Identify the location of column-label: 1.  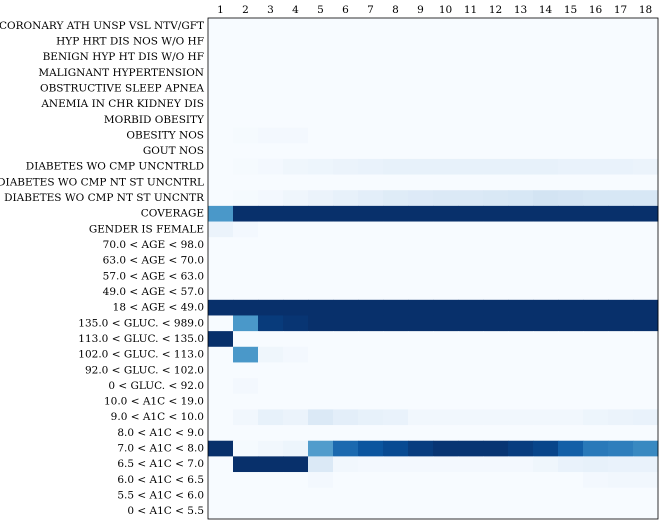
(220, 10).